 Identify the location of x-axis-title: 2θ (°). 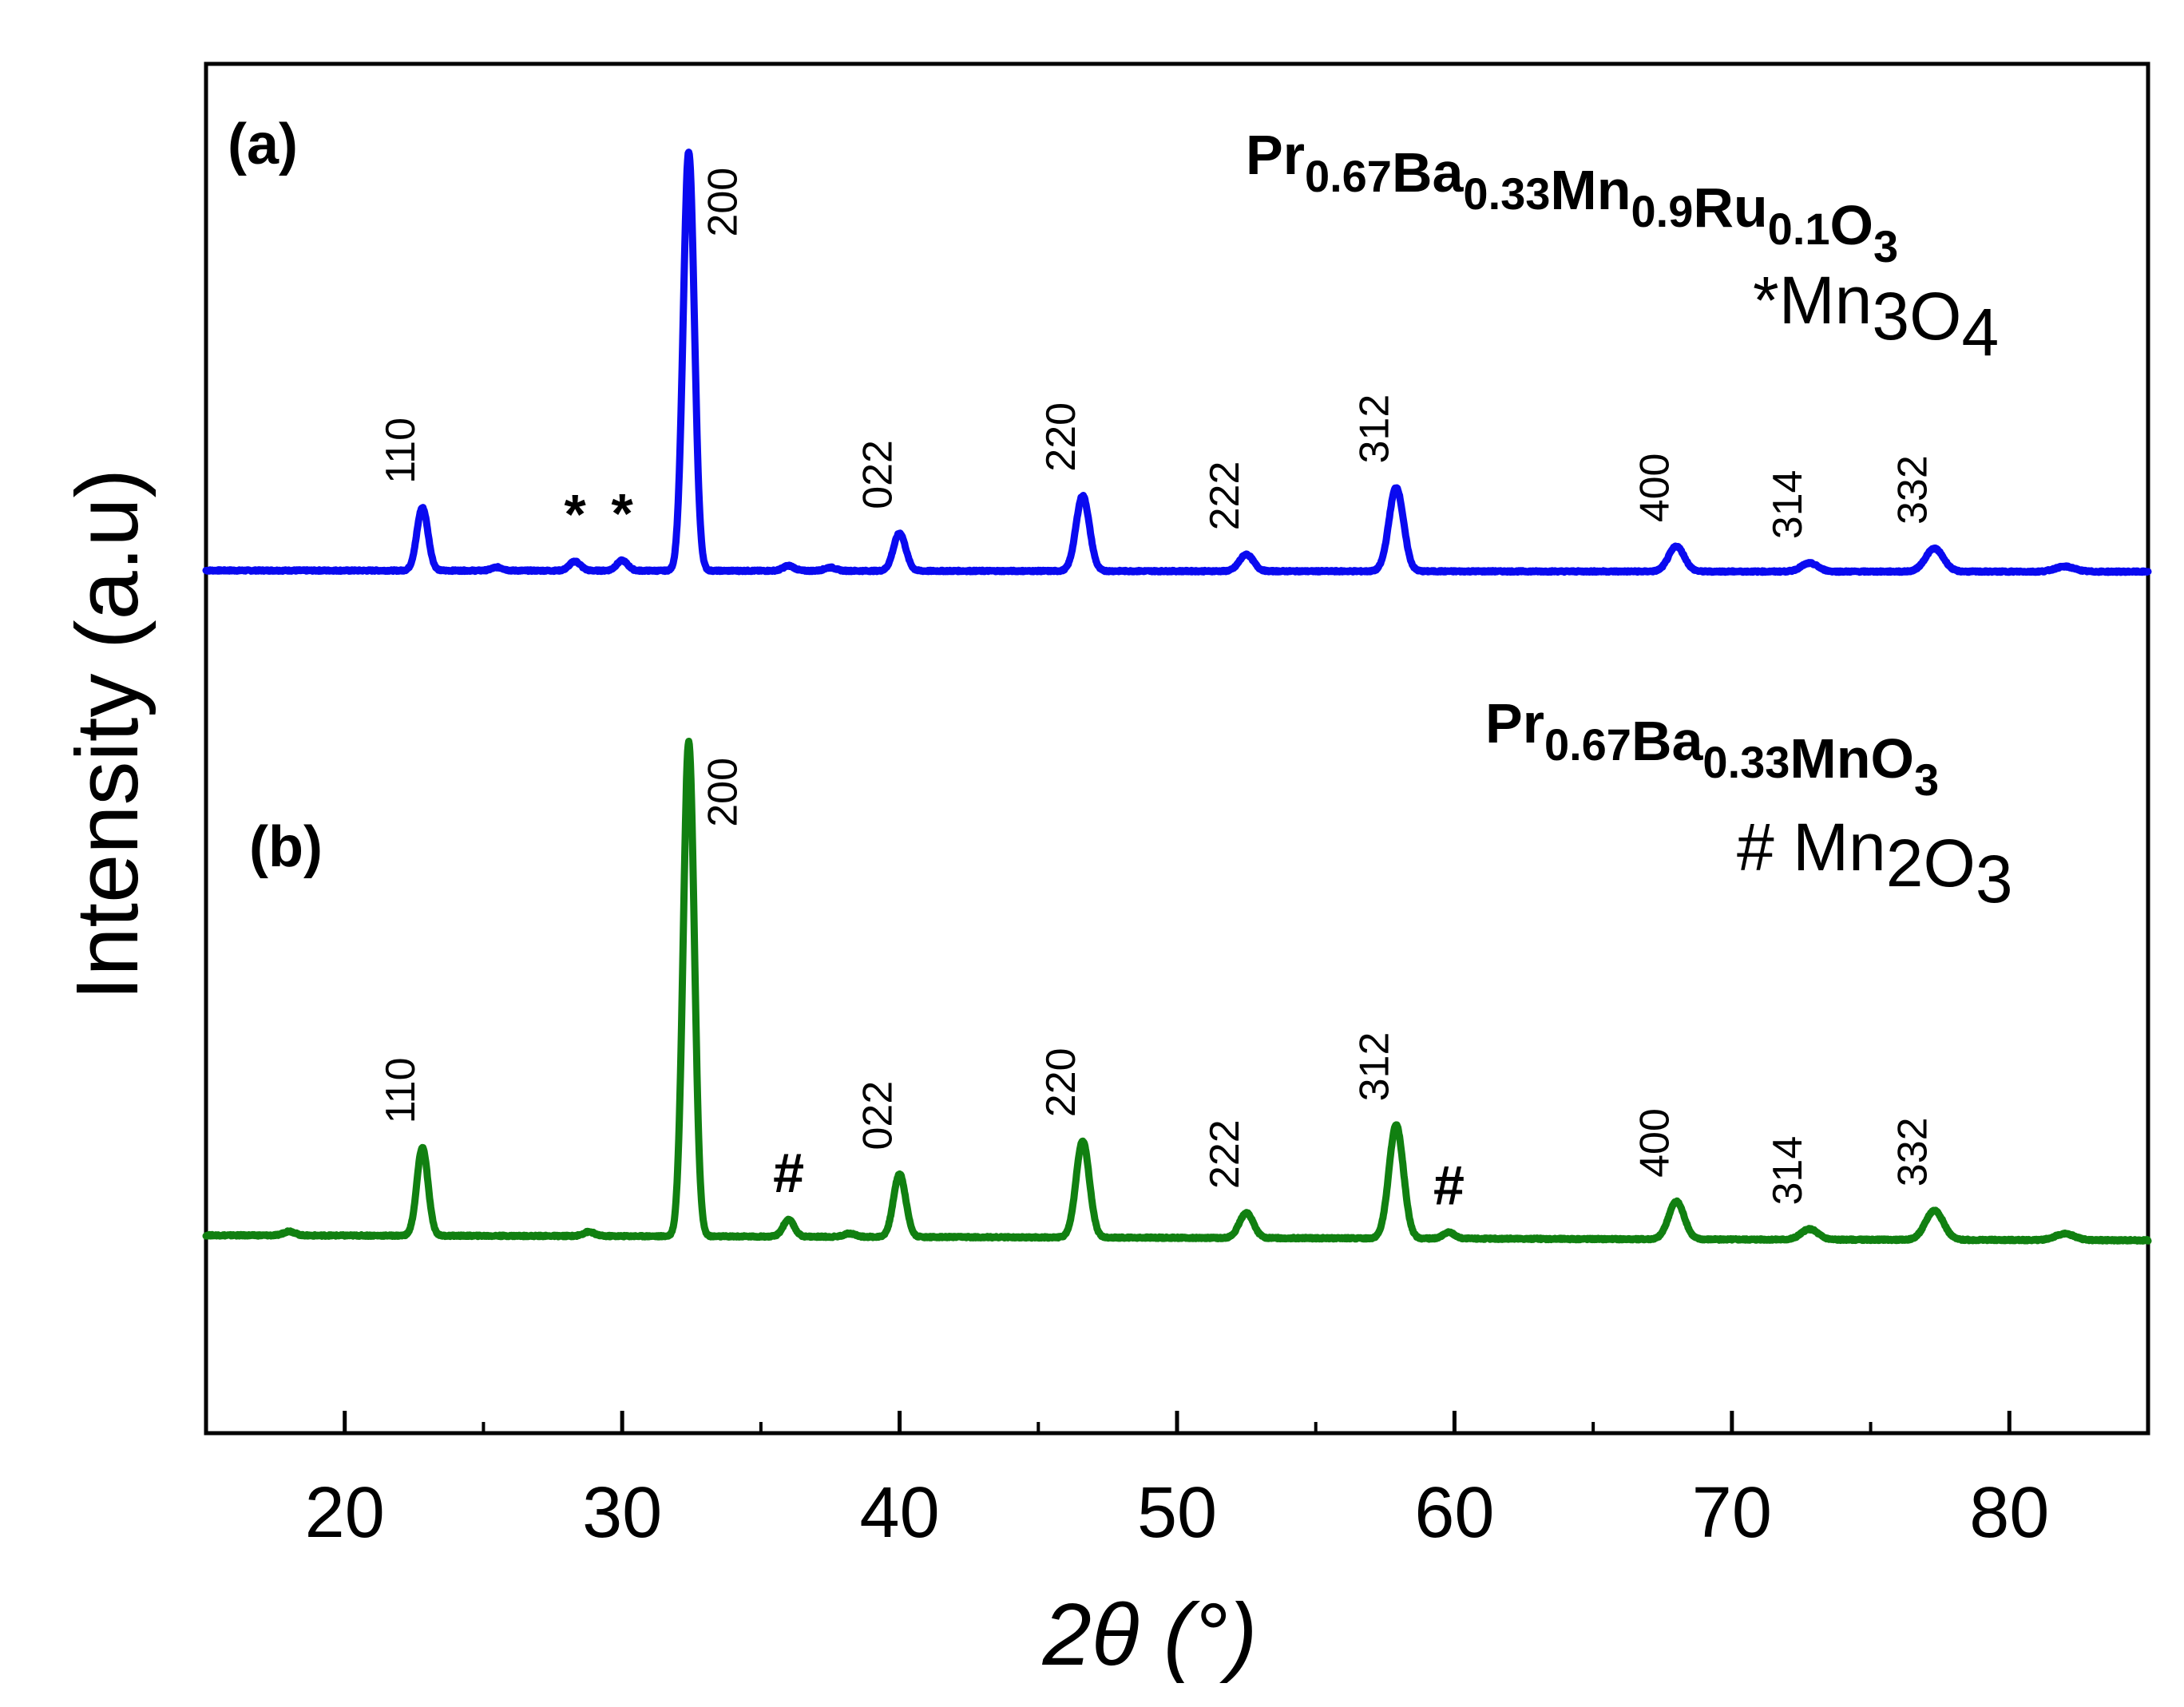
(1150, 1635).